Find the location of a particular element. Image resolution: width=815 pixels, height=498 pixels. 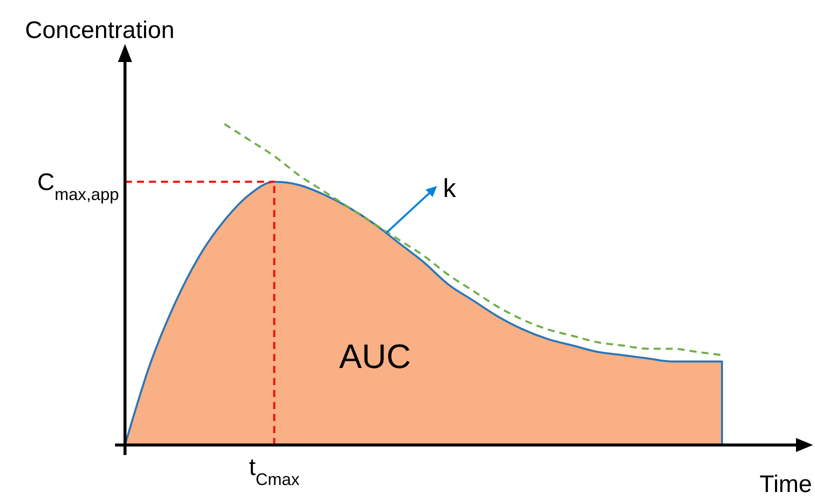

y-axis-title: Concentration is located at coordinates (99, 30).